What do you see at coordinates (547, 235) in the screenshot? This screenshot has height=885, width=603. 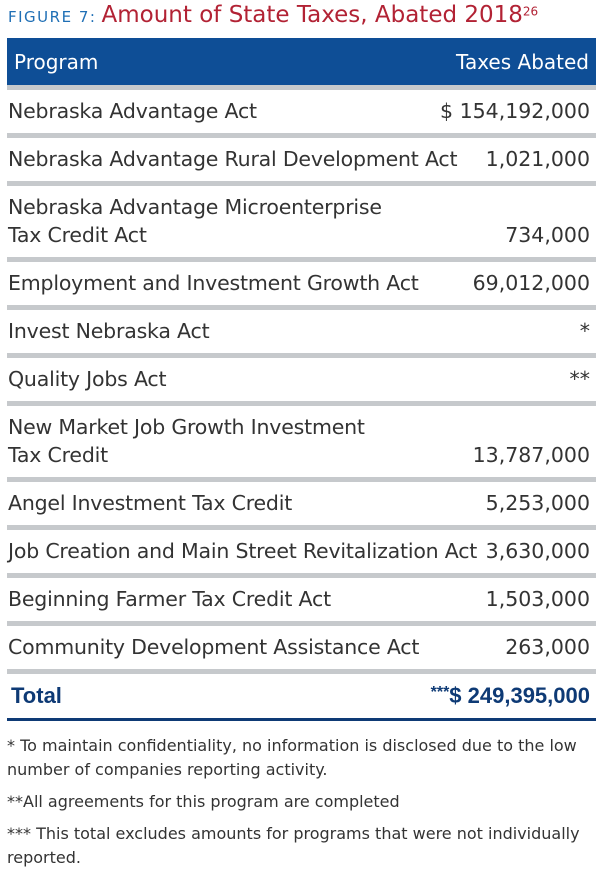 I see `taxes-abated-amount: 734,000` at bounding box center [547, 235].